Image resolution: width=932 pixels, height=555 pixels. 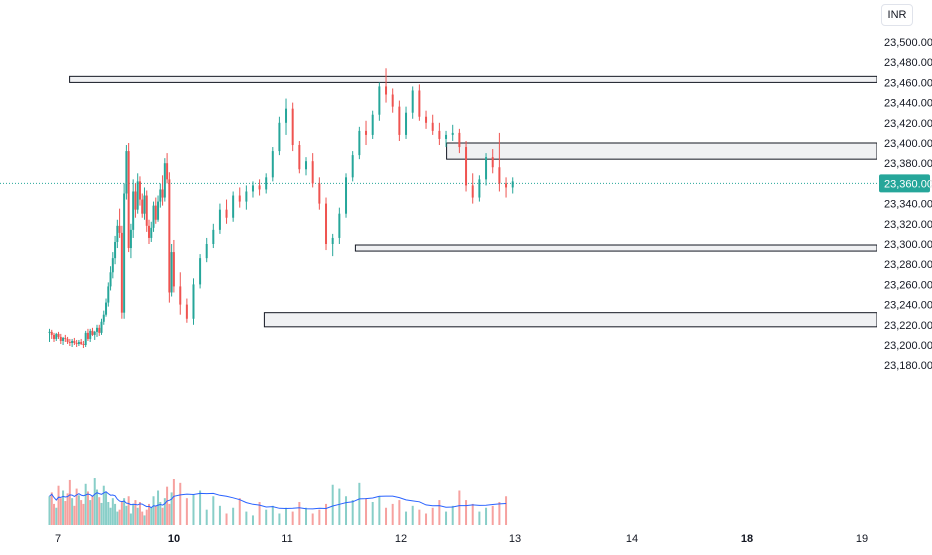 I want to click on time-axis: 7 10 11 12 13 14 18 19, so click(x=461, y=539).